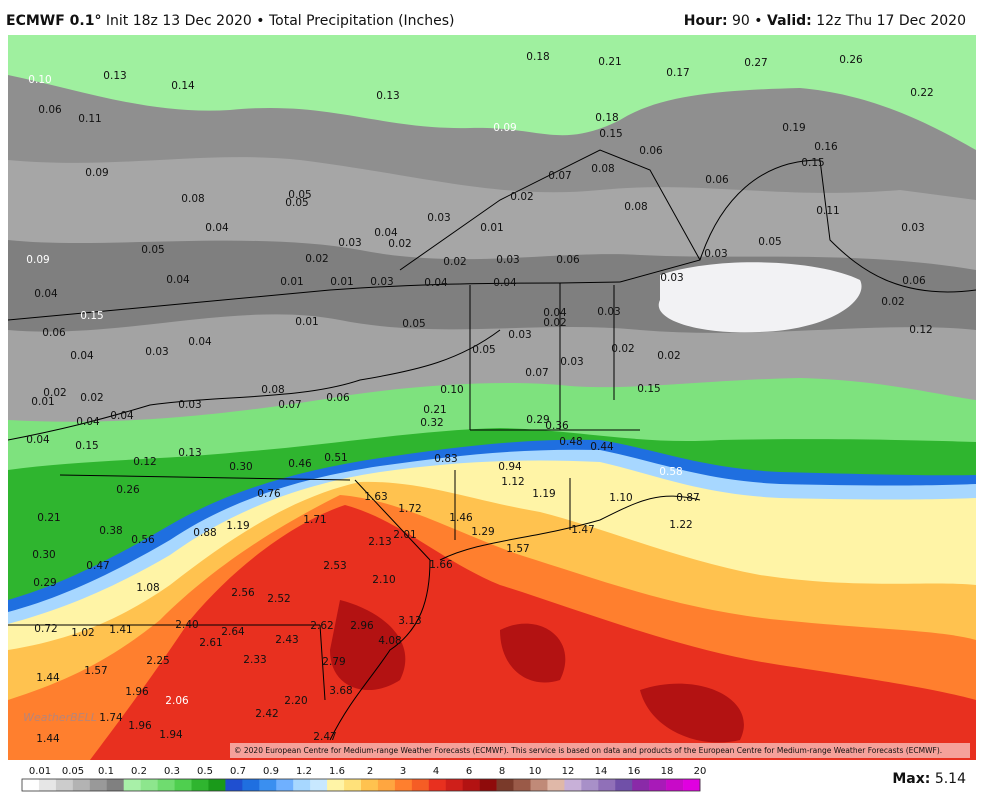  Describe the element at coordinates (269, 494) in the screenshot. I see `precip-value-label: 0.76` at that location.